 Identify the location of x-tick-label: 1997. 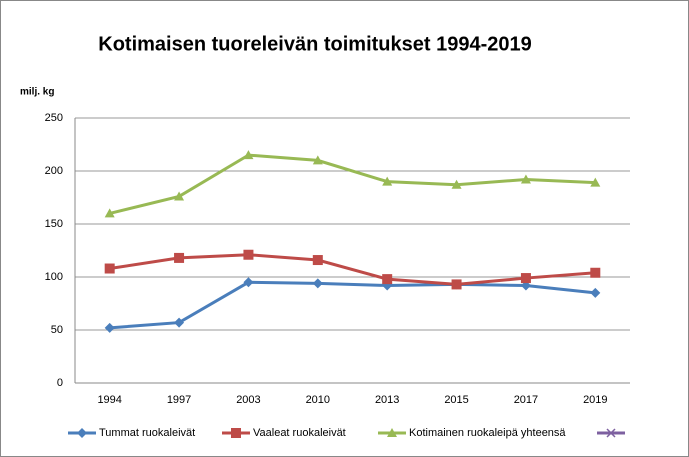
(179, 400).